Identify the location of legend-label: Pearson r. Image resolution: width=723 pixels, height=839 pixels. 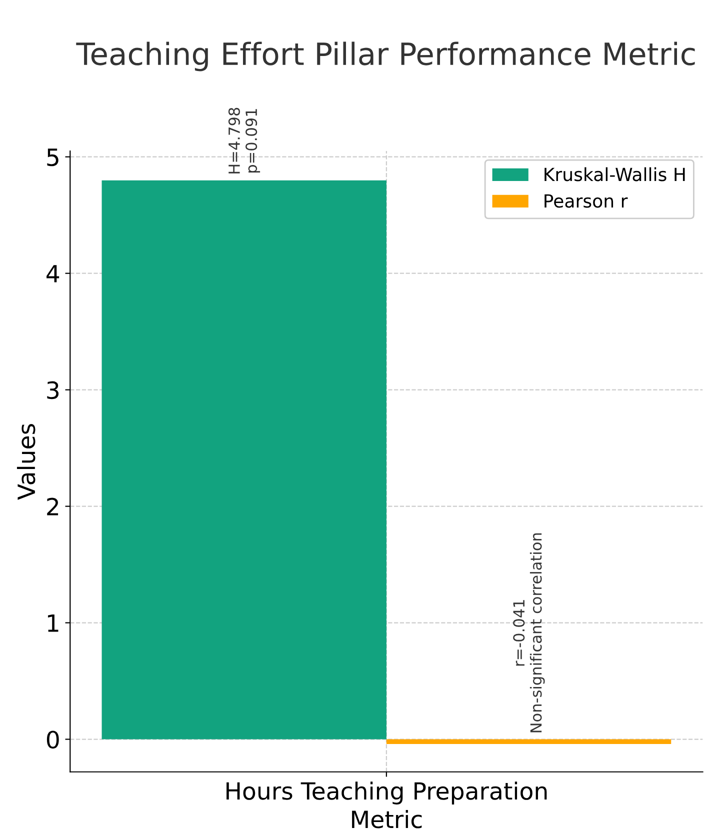
(586, 201).